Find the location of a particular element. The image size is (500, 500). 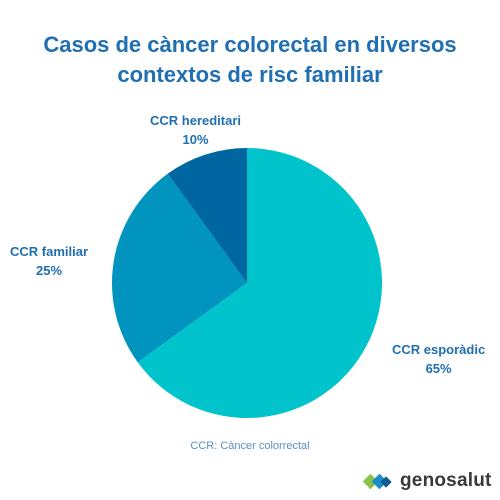

brand-logo: genosalut is located at coordinates (427, 481).